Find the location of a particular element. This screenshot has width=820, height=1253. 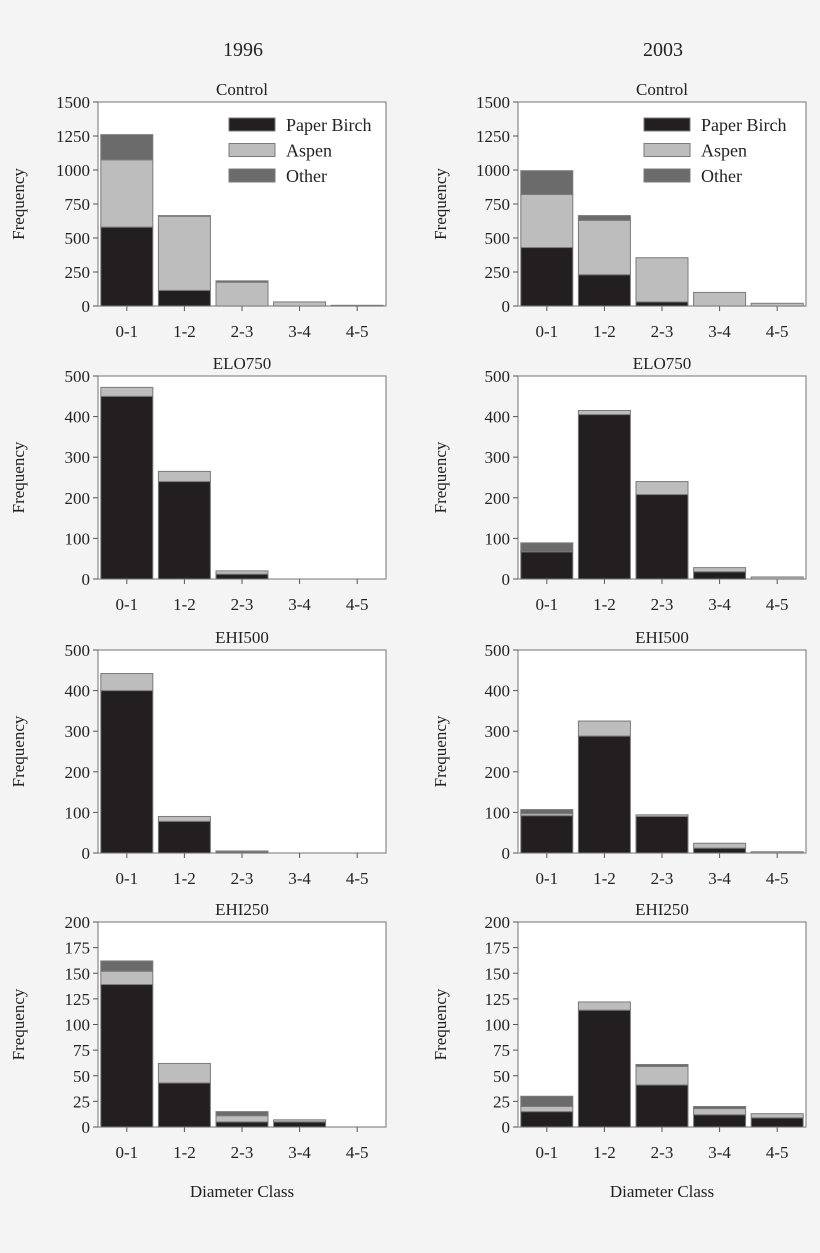

y-tick-label: 250 is located at coordinates (78, 272).